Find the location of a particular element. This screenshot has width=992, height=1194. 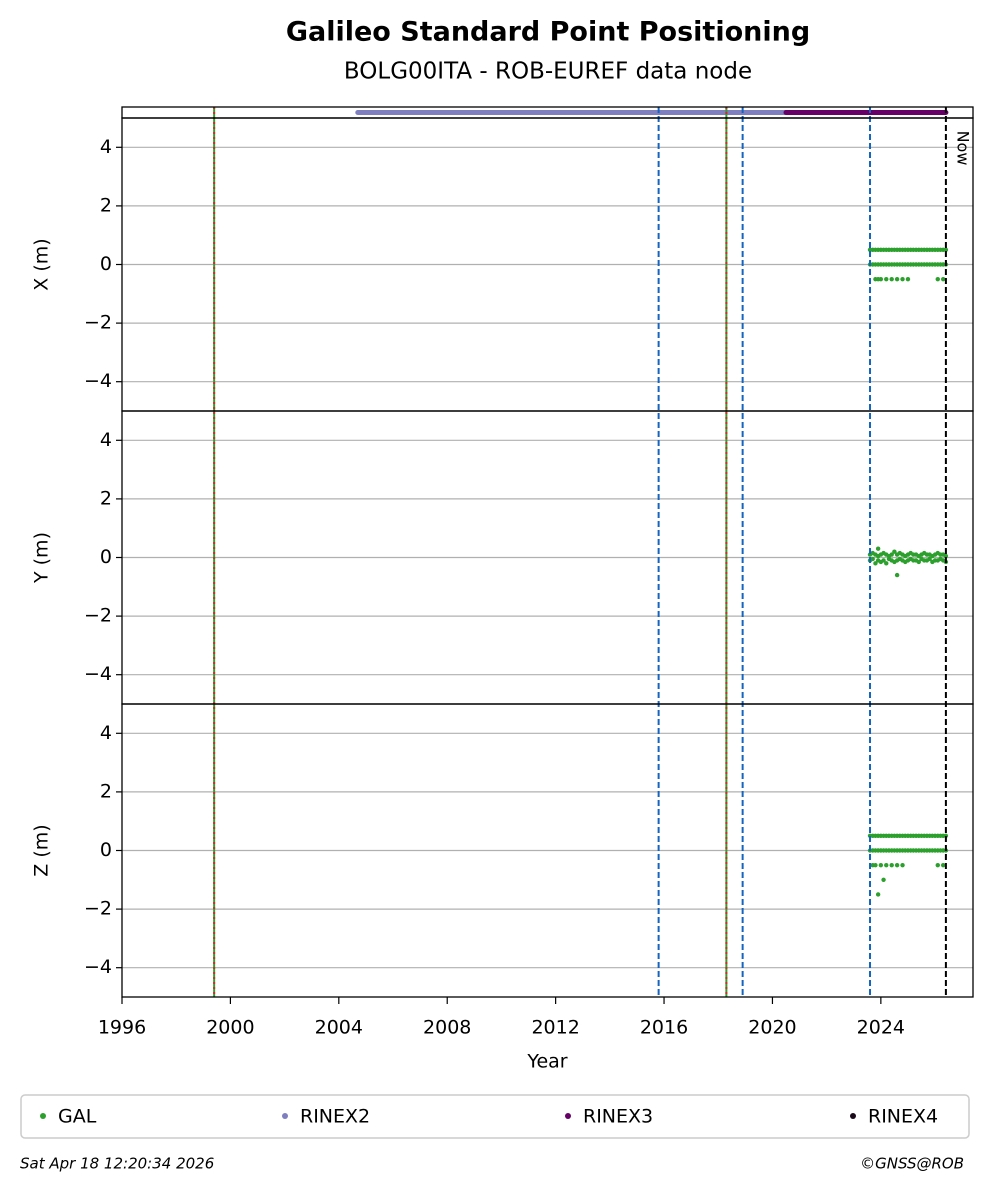

x-tick-label: 2024 is located at coordinates (881, 1028).